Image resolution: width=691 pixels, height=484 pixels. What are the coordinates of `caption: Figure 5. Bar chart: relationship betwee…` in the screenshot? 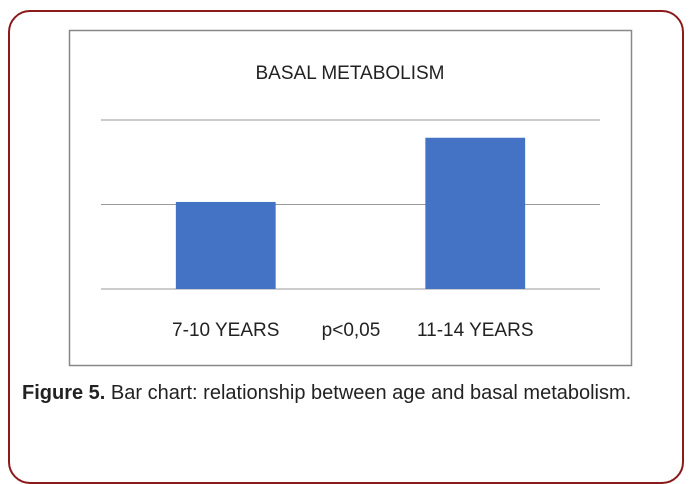 It's located at (332, 393).